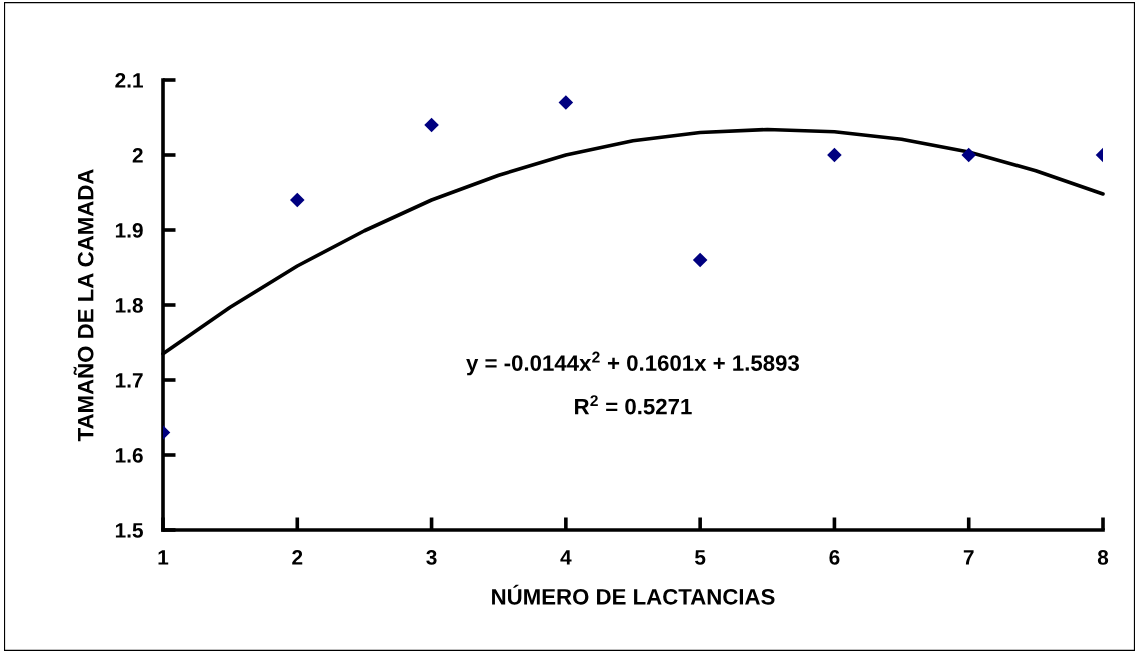 This screenshot has height=653, width=1139. I want to click on y-tick-label: 2, so click(137, 155).